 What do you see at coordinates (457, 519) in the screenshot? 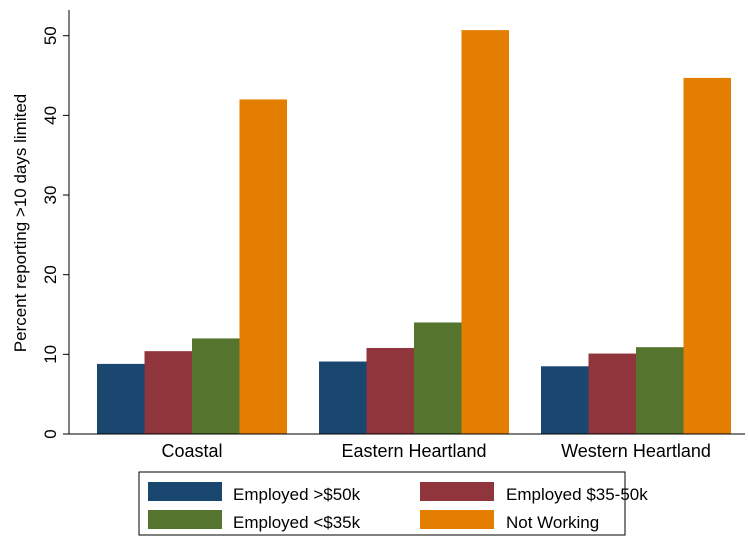
I see `legend-swatch-not-working` at bounding box center [457, 519].